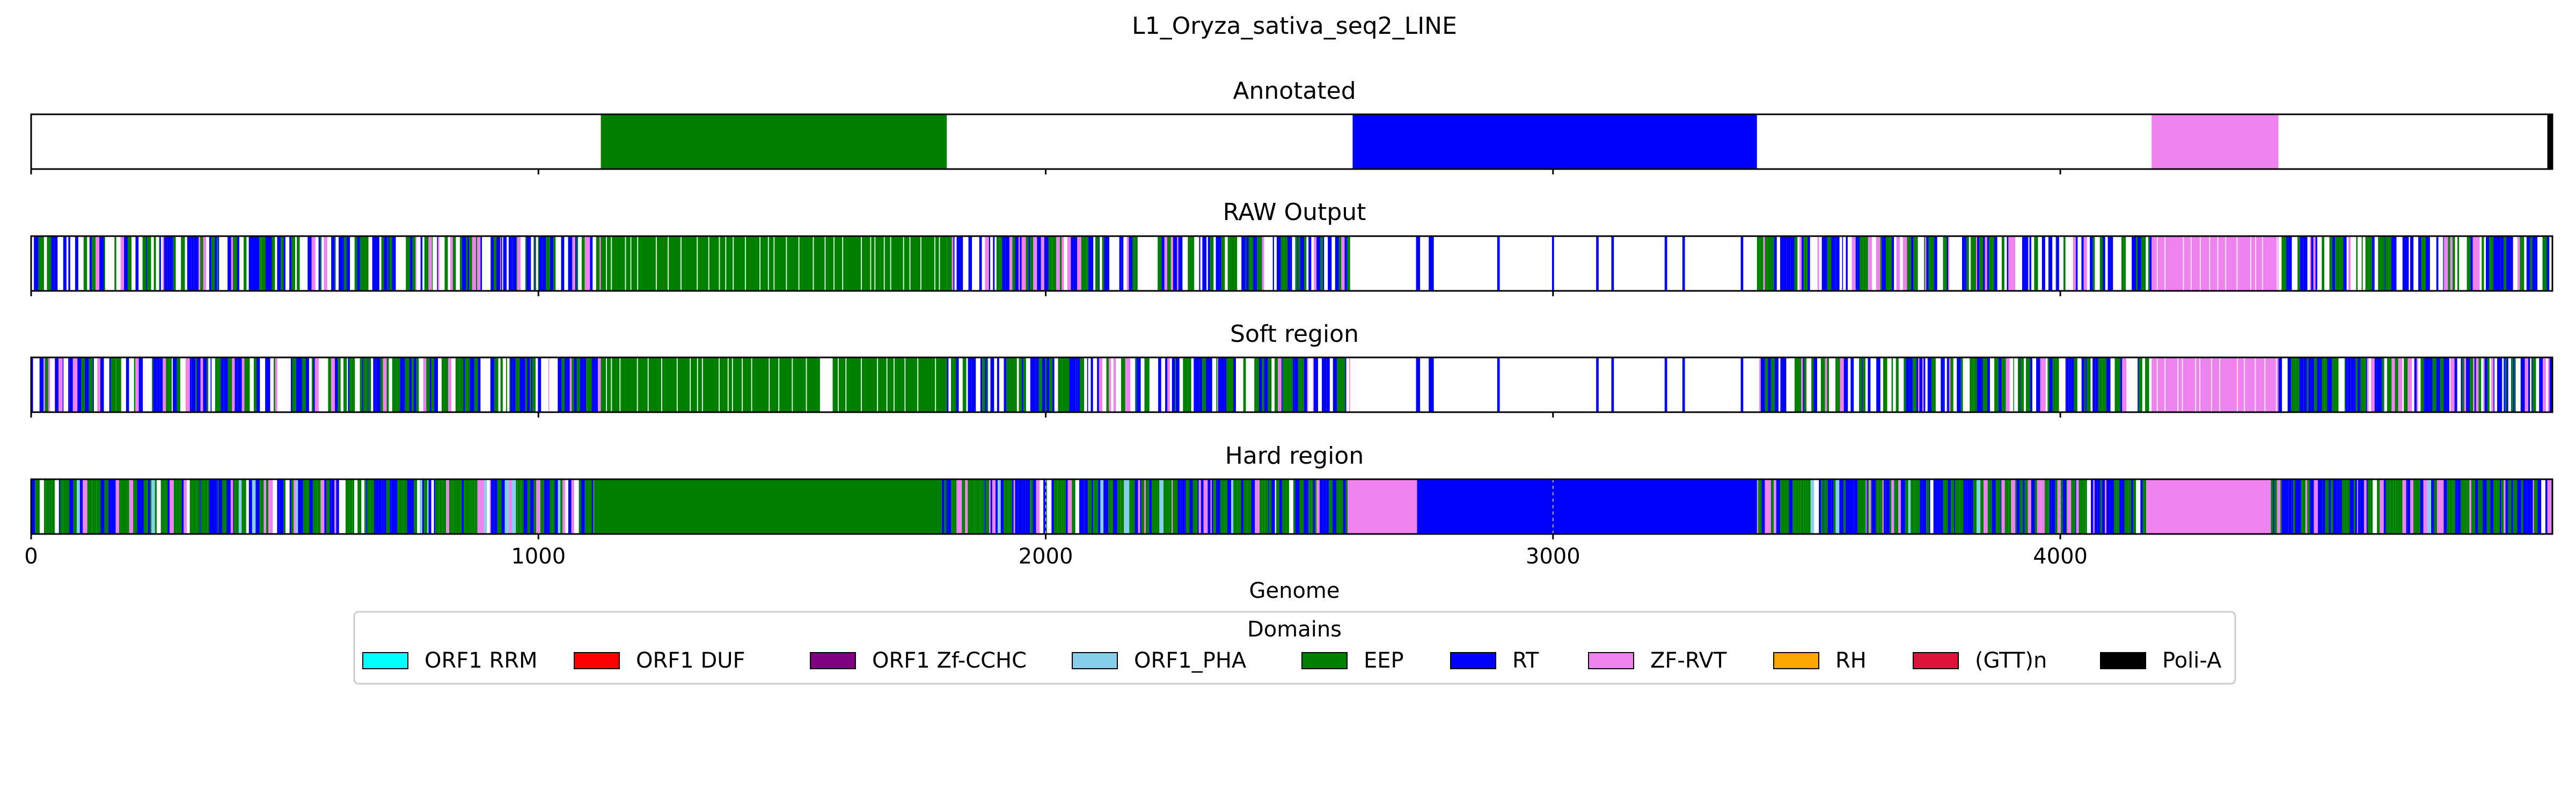 The height and width of the screenshot is (805, 2576). What do you see at coordinates (690, 660) in the screenshot?
I see `legend-label-orf1-duf: ORF1 DUF` at bounding box center [690, 660].